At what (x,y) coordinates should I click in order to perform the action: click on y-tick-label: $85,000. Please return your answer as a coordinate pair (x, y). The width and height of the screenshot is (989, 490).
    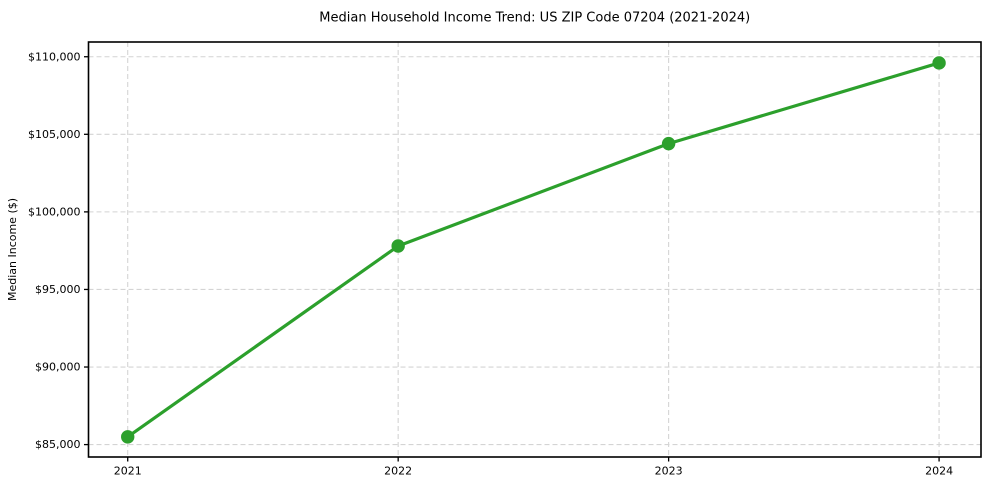
    Looking at the image, I should click on (58, 444).